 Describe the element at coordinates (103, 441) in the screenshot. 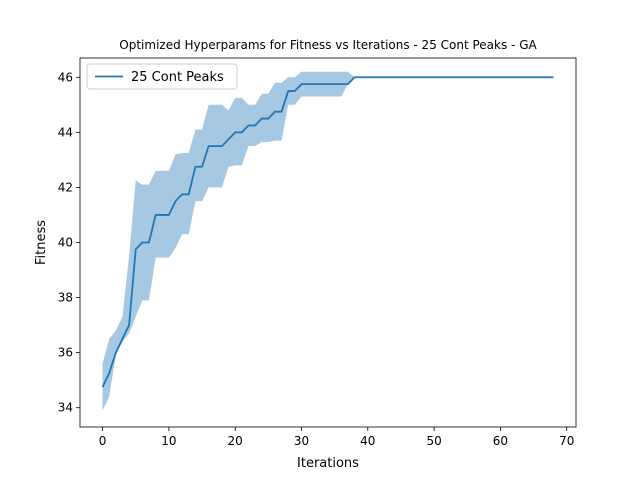

I see `x-tick-label: 0` at that location.